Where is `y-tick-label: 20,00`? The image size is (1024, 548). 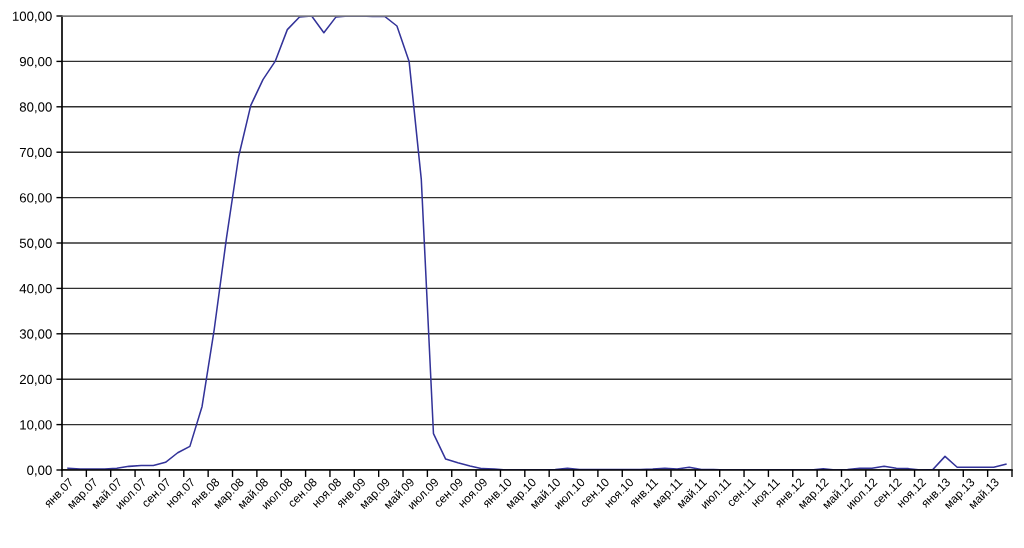 y-tick-label: 20,00 is located at coordinates (35, 380).